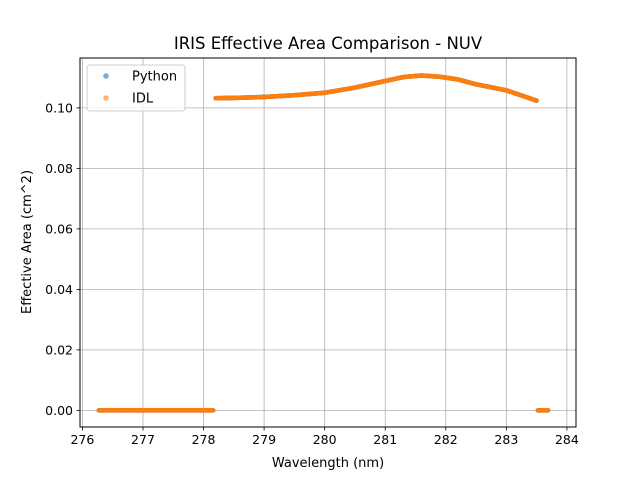 The image size is (640, 480). Describe the element at coordinates (82, 439) in the screenshot. I see `x-tick-label: 276` at that location.